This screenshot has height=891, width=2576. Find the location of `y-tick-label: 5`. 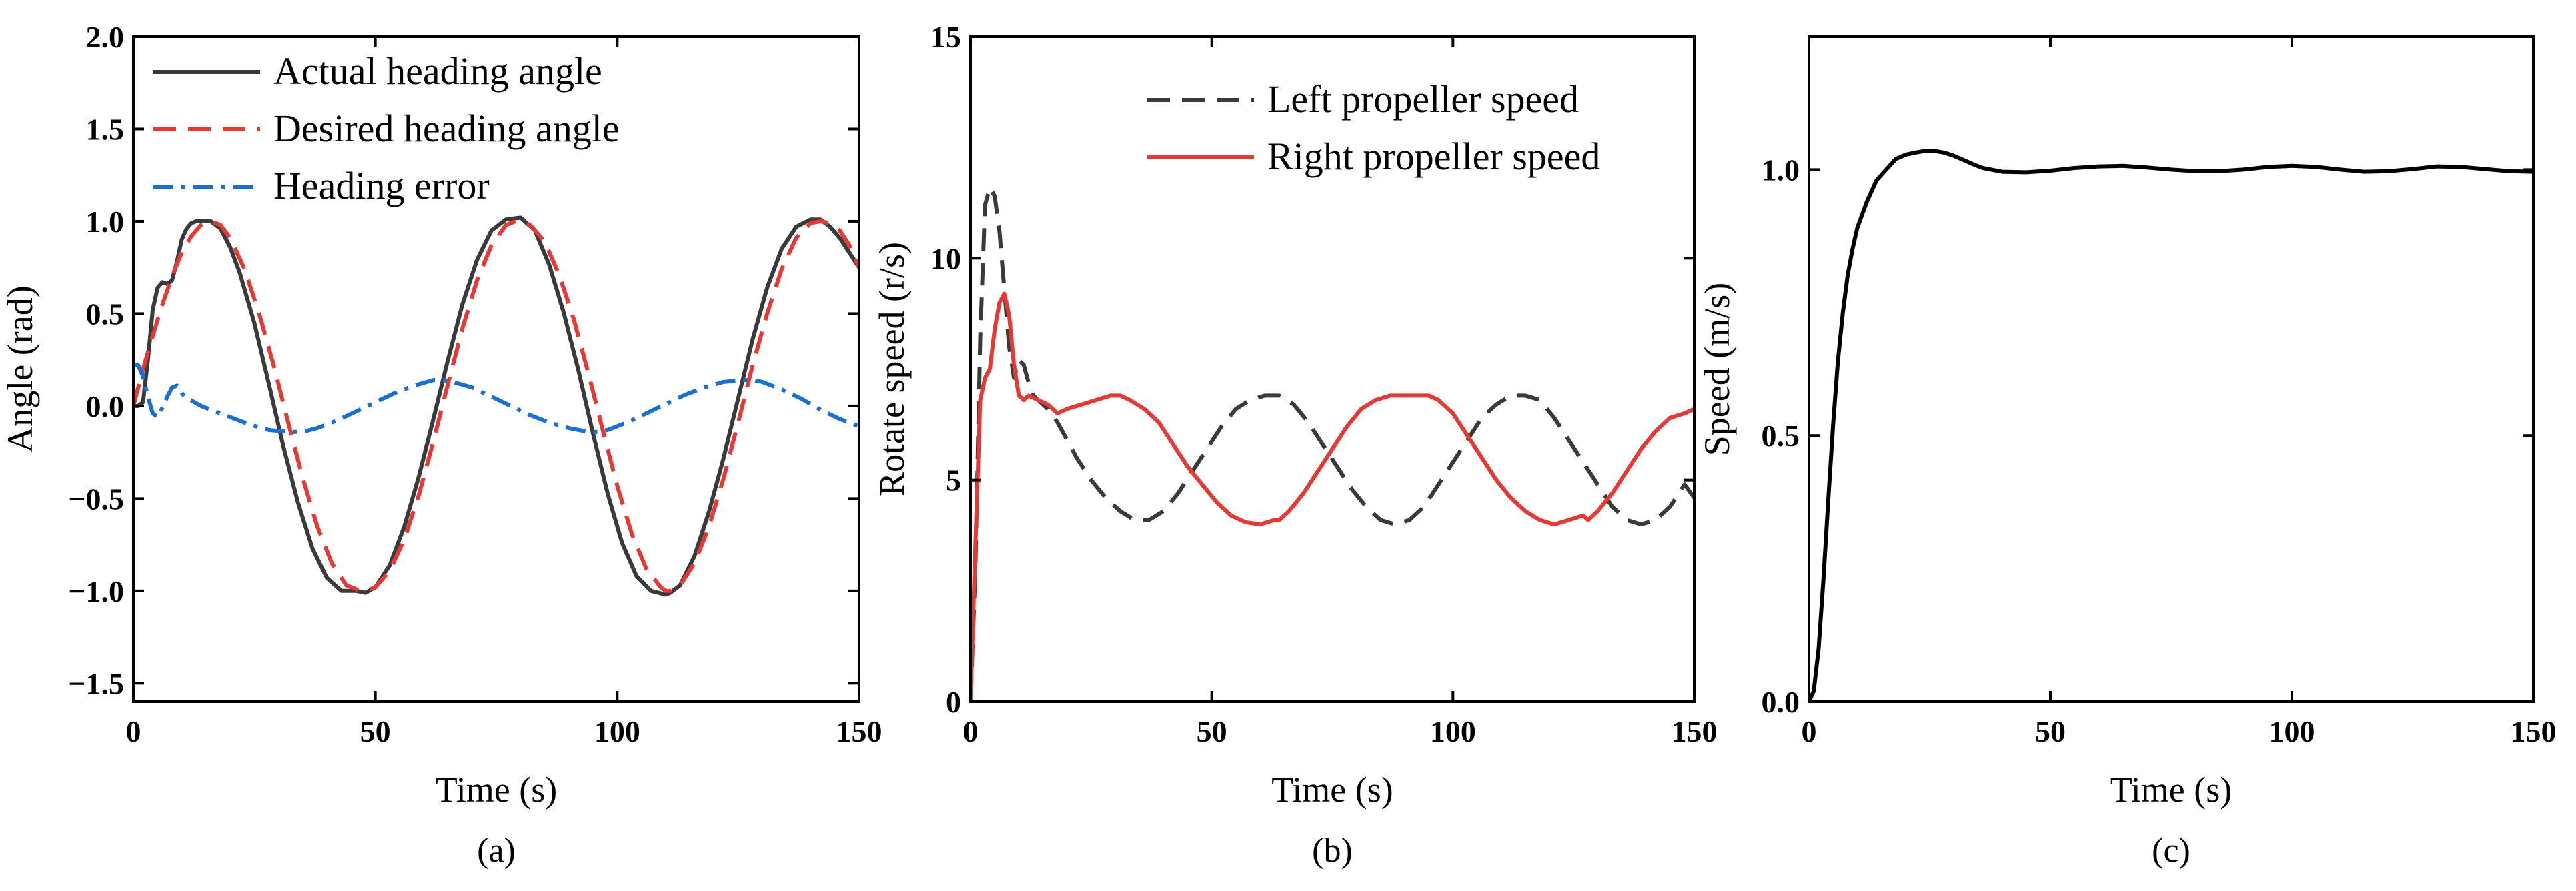

y-tick-label: 5 is located at coordinates (953, 481).